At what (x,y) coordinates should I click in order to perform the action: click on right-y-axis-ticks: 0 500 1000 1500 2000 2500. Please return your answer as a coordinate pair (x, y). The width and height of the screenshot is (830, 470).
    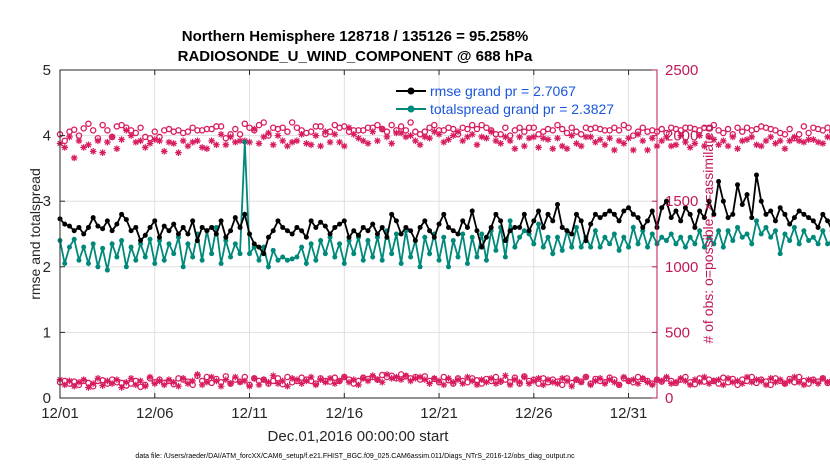
    Looking at the image, I should click on (675, 234).